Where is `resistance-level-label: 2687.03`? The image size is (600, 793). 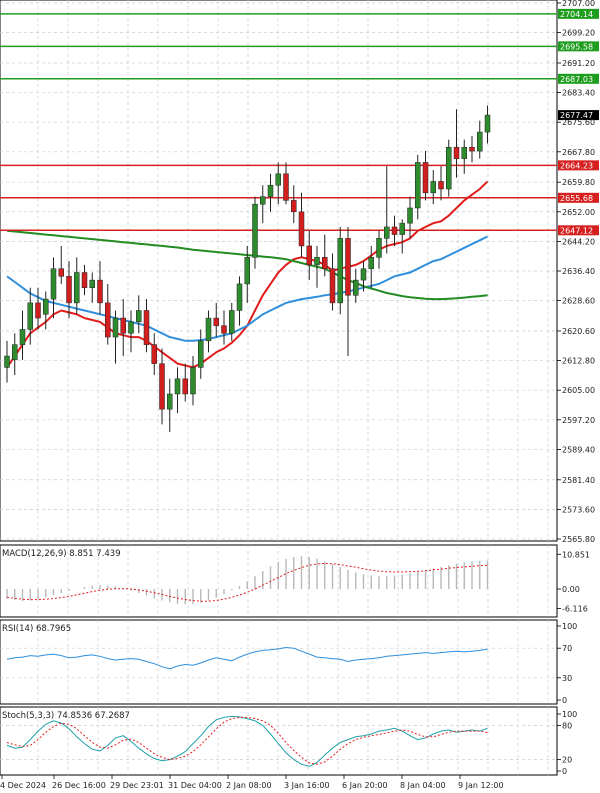 resistance-level-label: 2687.03 is located at coordinates (576, 79).